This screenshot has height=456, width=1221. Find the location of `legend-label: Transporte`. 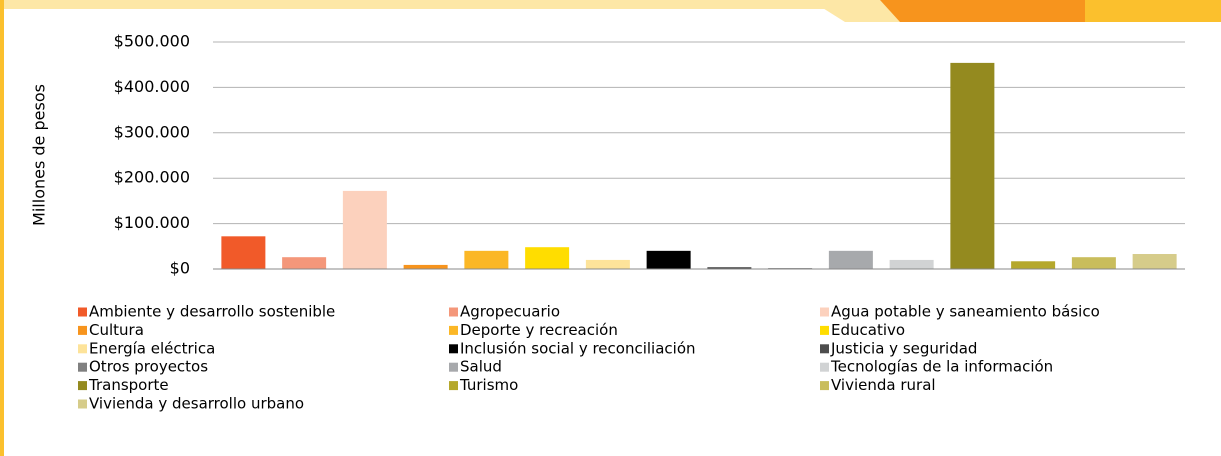

legend-label: Transporte is located at coordinates (128, 385).